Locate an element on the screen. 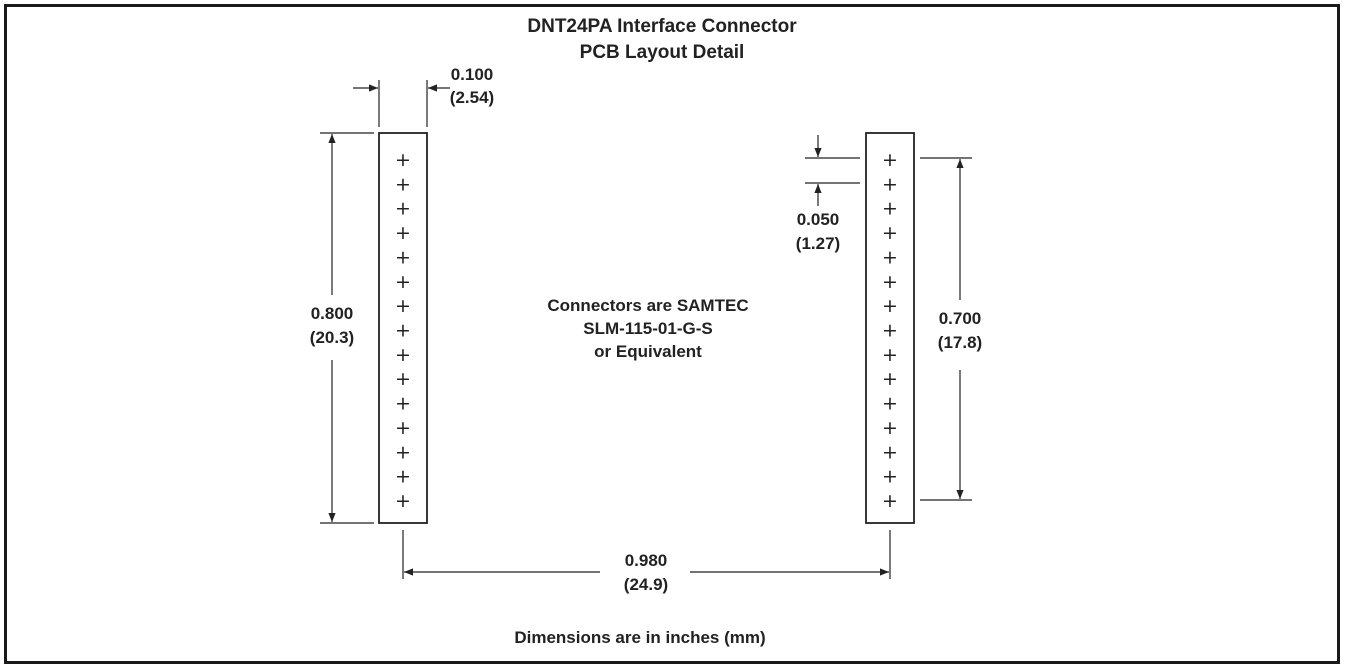 The image size is (1348, 672). left-pin-12: + is located at coordinates (403, 428).